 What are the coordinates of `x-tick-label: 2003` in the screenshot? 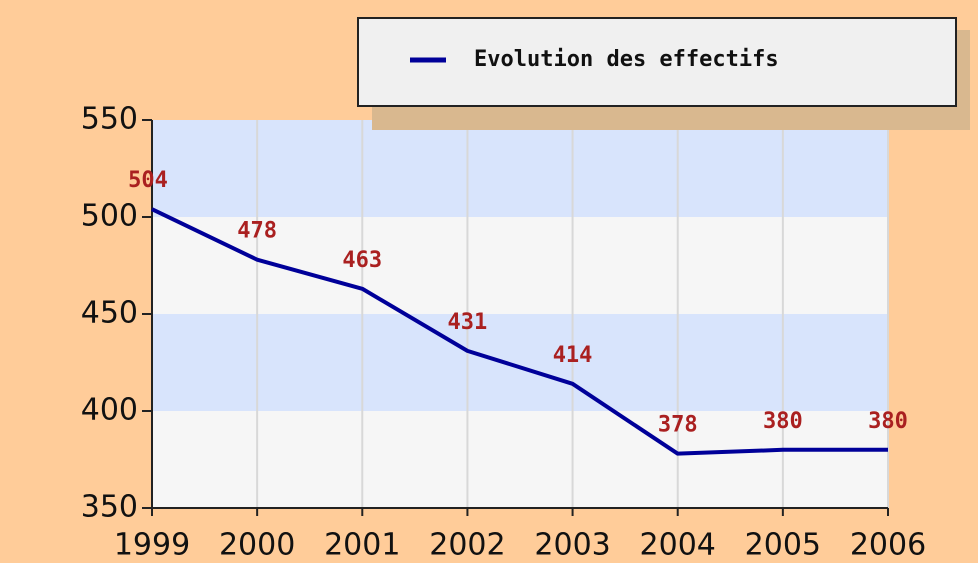 It's located at (572, 545).